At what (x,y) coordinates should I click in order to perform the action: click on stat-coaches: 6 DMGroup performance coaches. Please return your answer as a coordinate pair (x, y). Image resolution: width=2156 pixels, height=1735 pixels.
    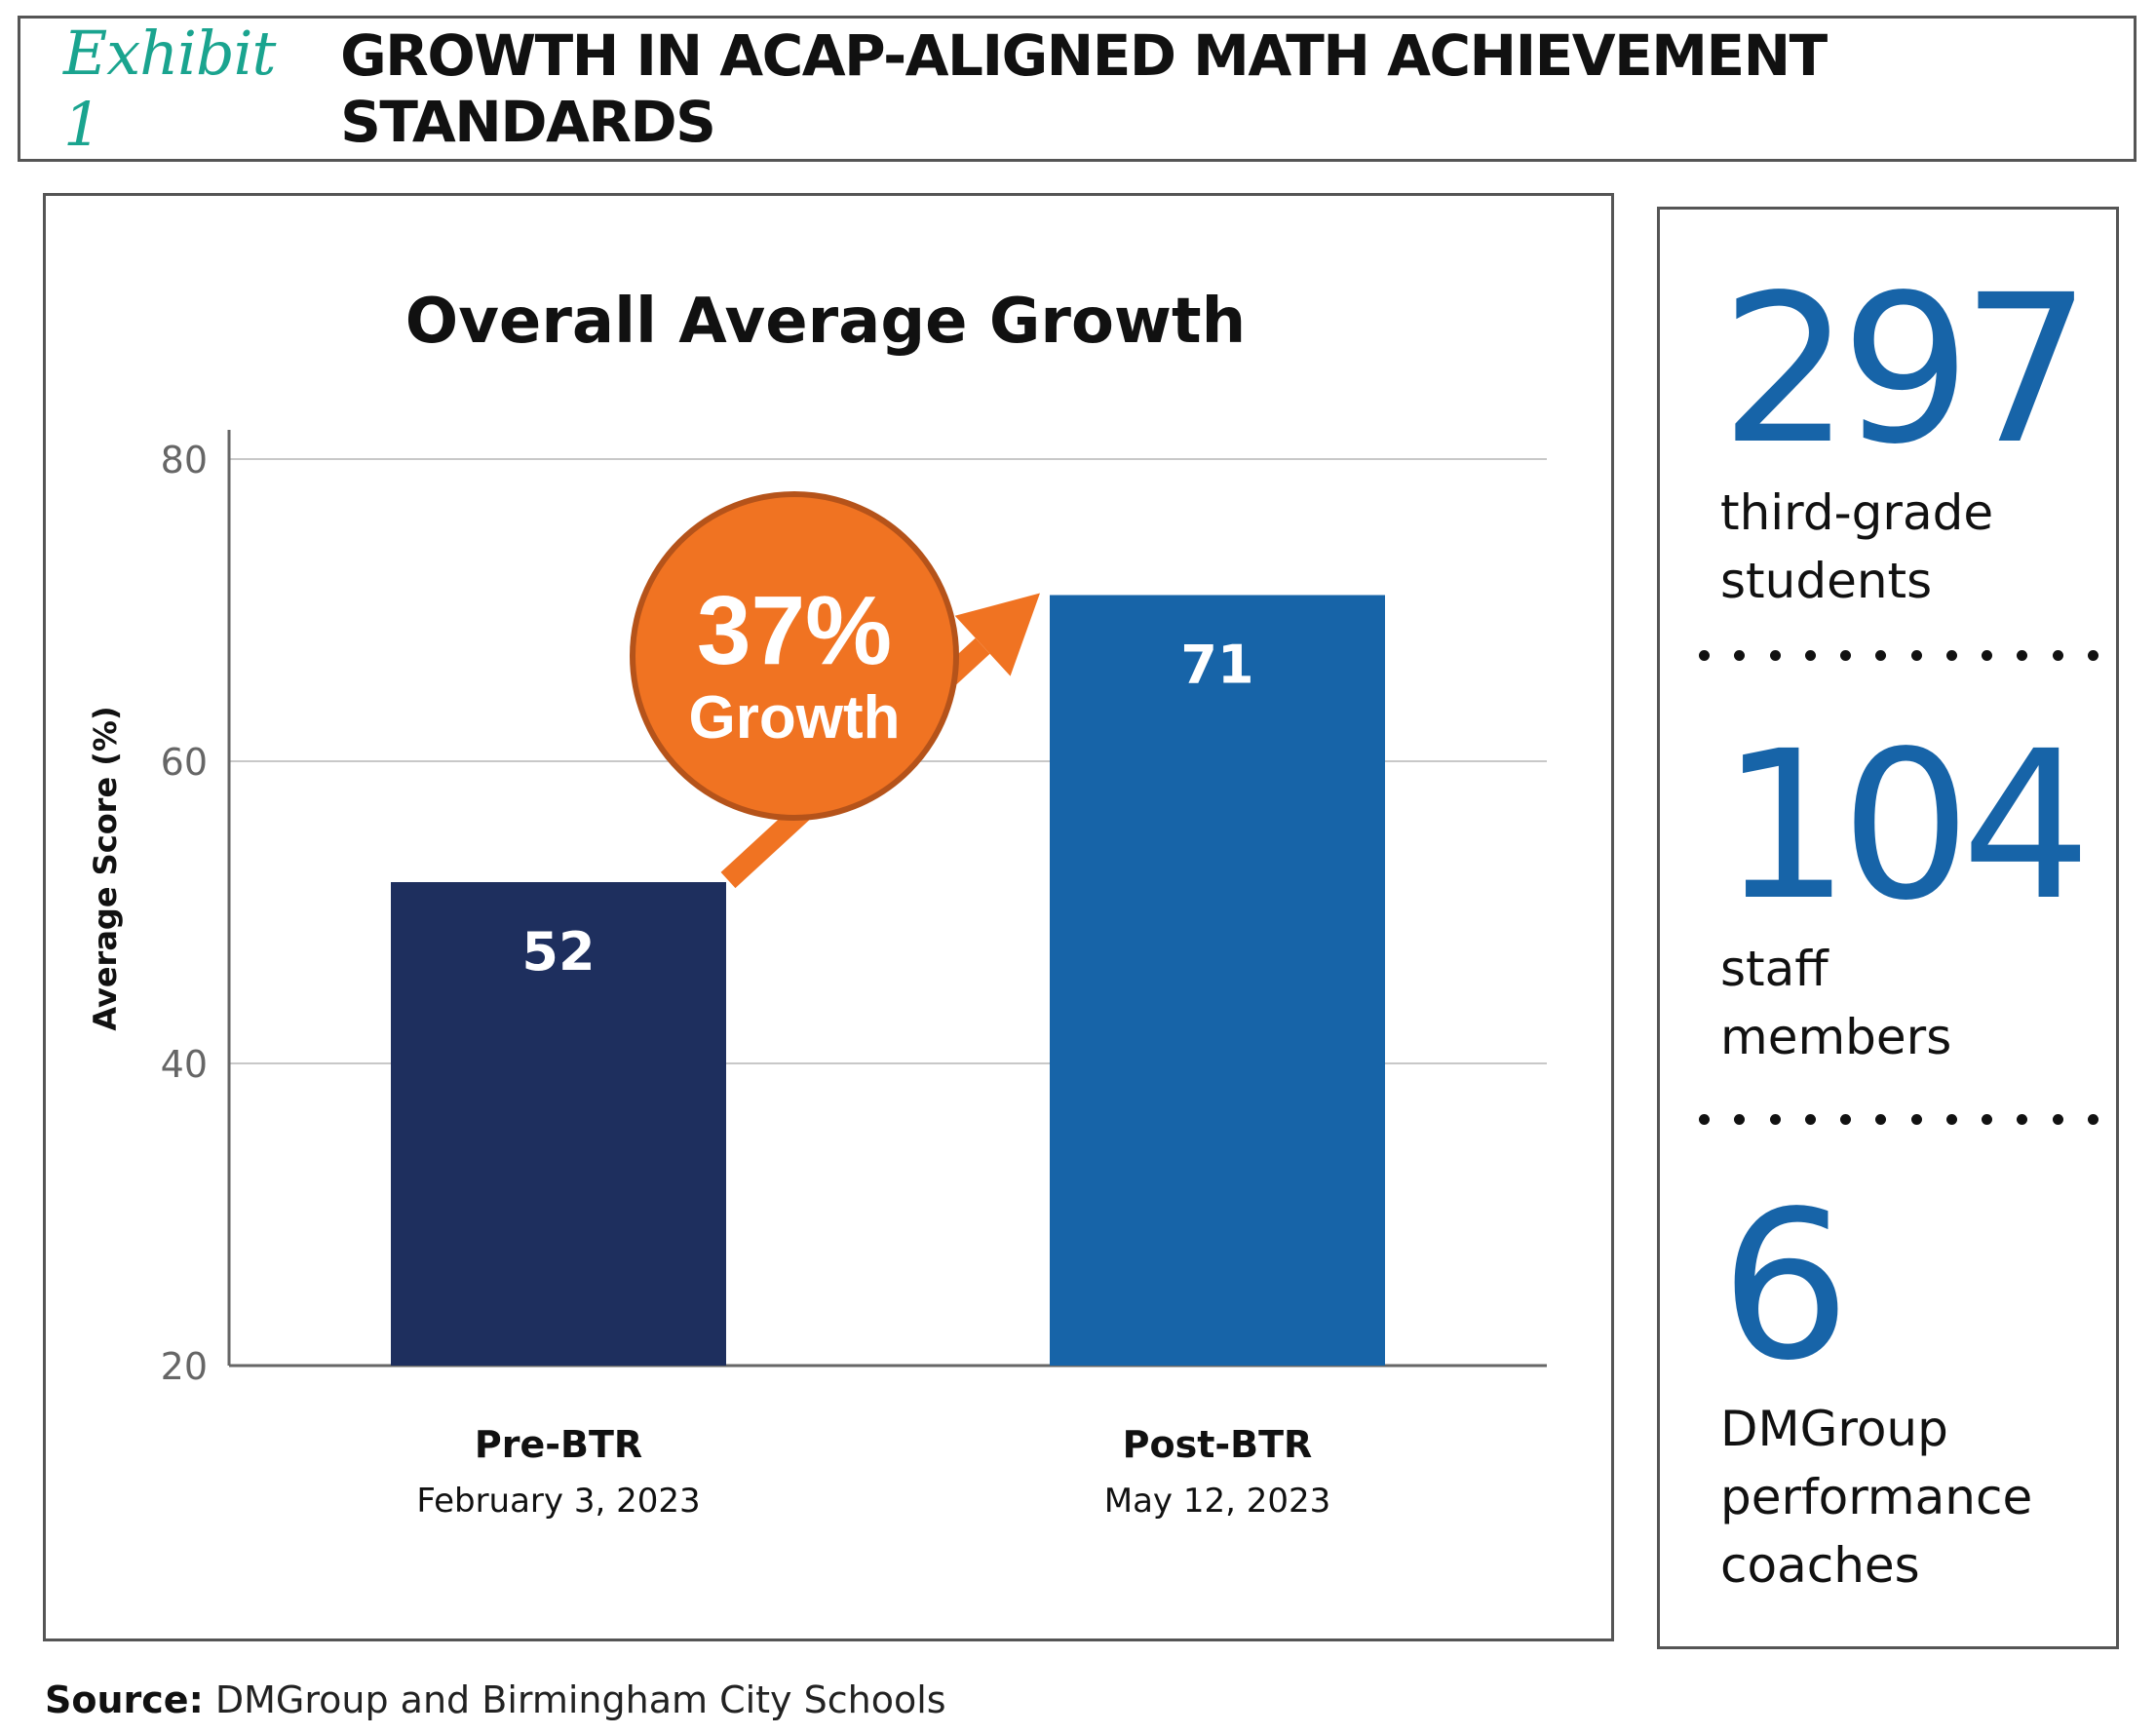
    Looking at the image, I should click on (1876, 1392).